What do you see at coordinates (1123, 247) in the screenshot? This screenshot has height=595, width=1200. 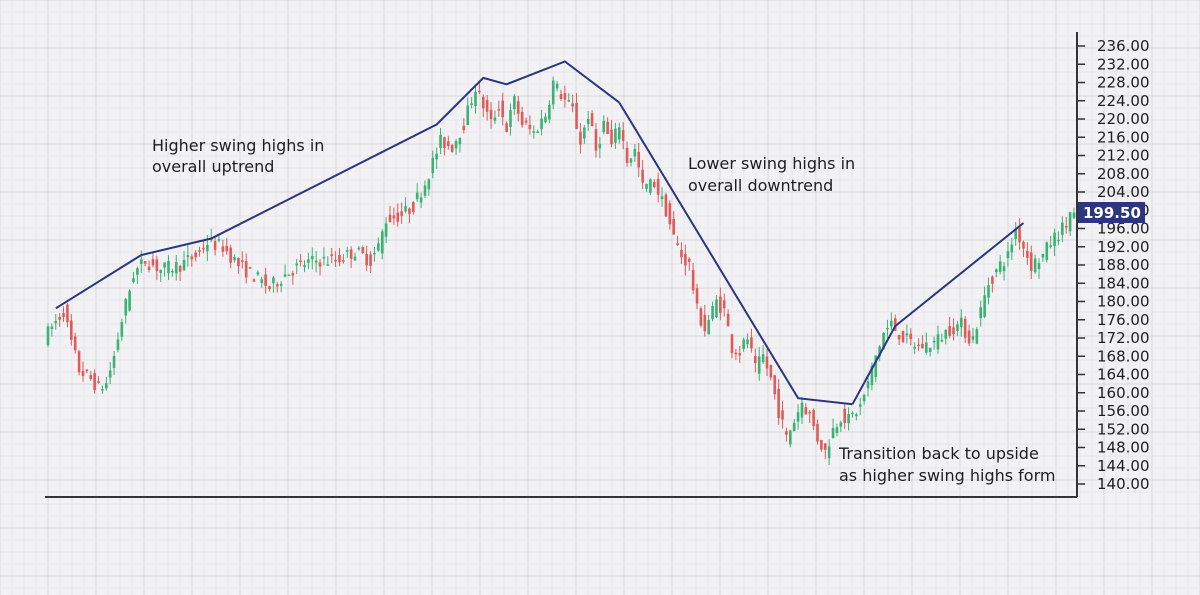 I see `y-tick-label: 192.00` at bounding box center [1123, 247].